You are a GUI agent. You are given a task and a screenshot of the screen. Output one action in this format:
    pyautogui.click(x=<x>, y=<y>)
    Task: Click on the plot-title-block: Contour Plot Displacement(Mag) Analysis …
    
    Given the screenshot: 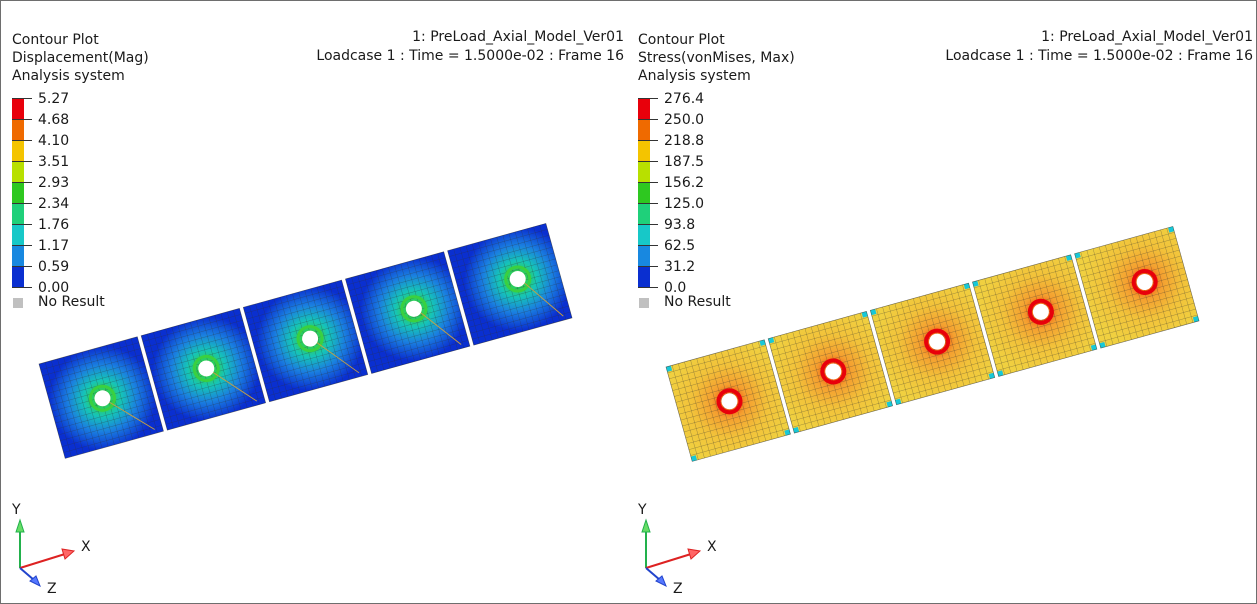 What is the action you would take?
    pyautogui.click(x=80, y=58)
    